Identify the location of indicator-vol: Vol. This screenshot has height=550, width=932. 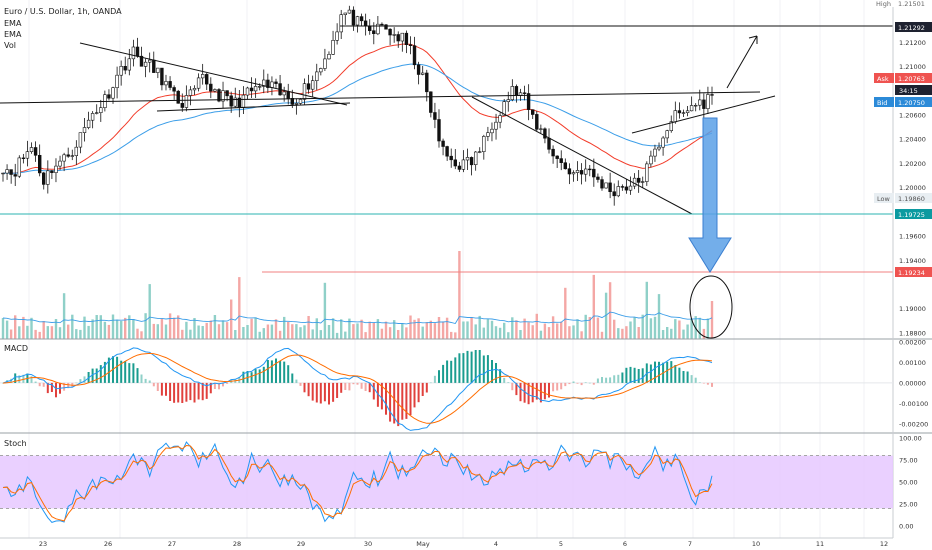
(10, 45).